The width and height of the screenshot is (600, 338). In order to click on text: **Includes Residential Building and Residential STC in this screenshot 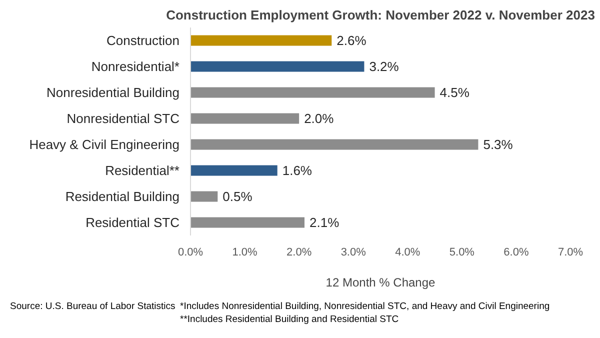, I will do `click(289, 319)`.